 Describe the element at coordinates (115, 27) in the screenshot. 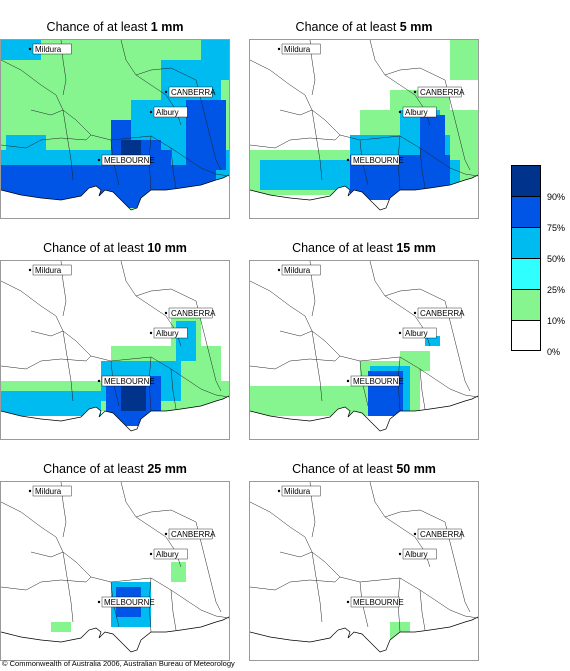

I see `panel-title: Chance of at least 1 mm` at that location.